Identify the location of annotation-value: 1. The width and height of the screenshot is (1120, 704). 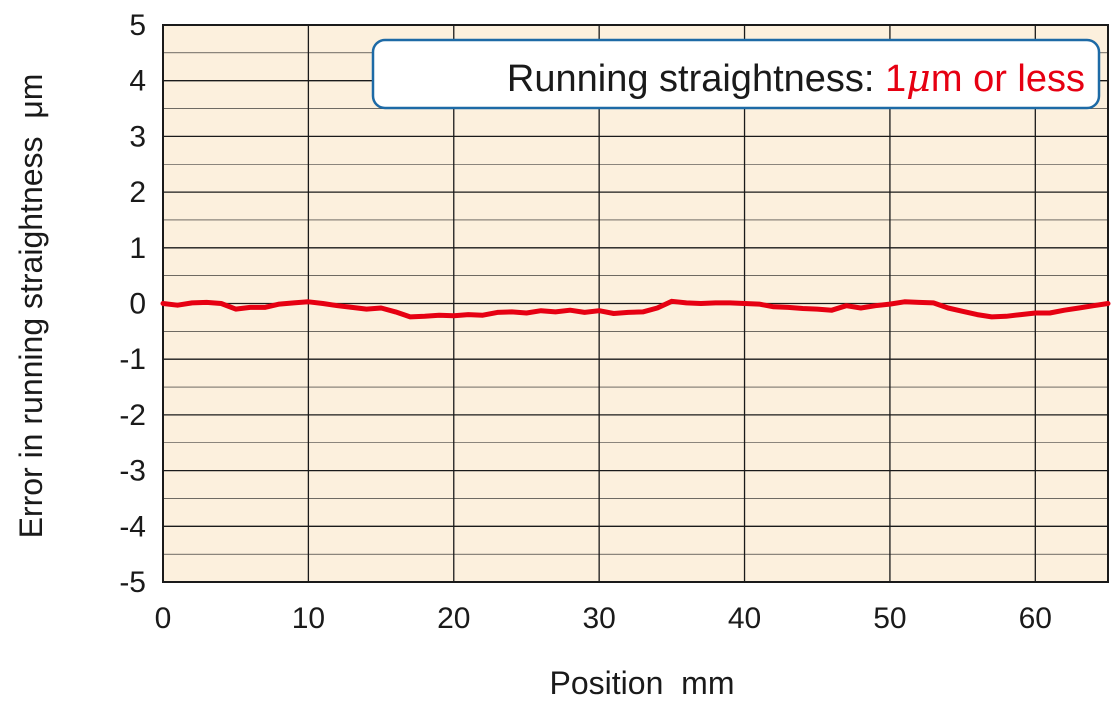
(895, 79).